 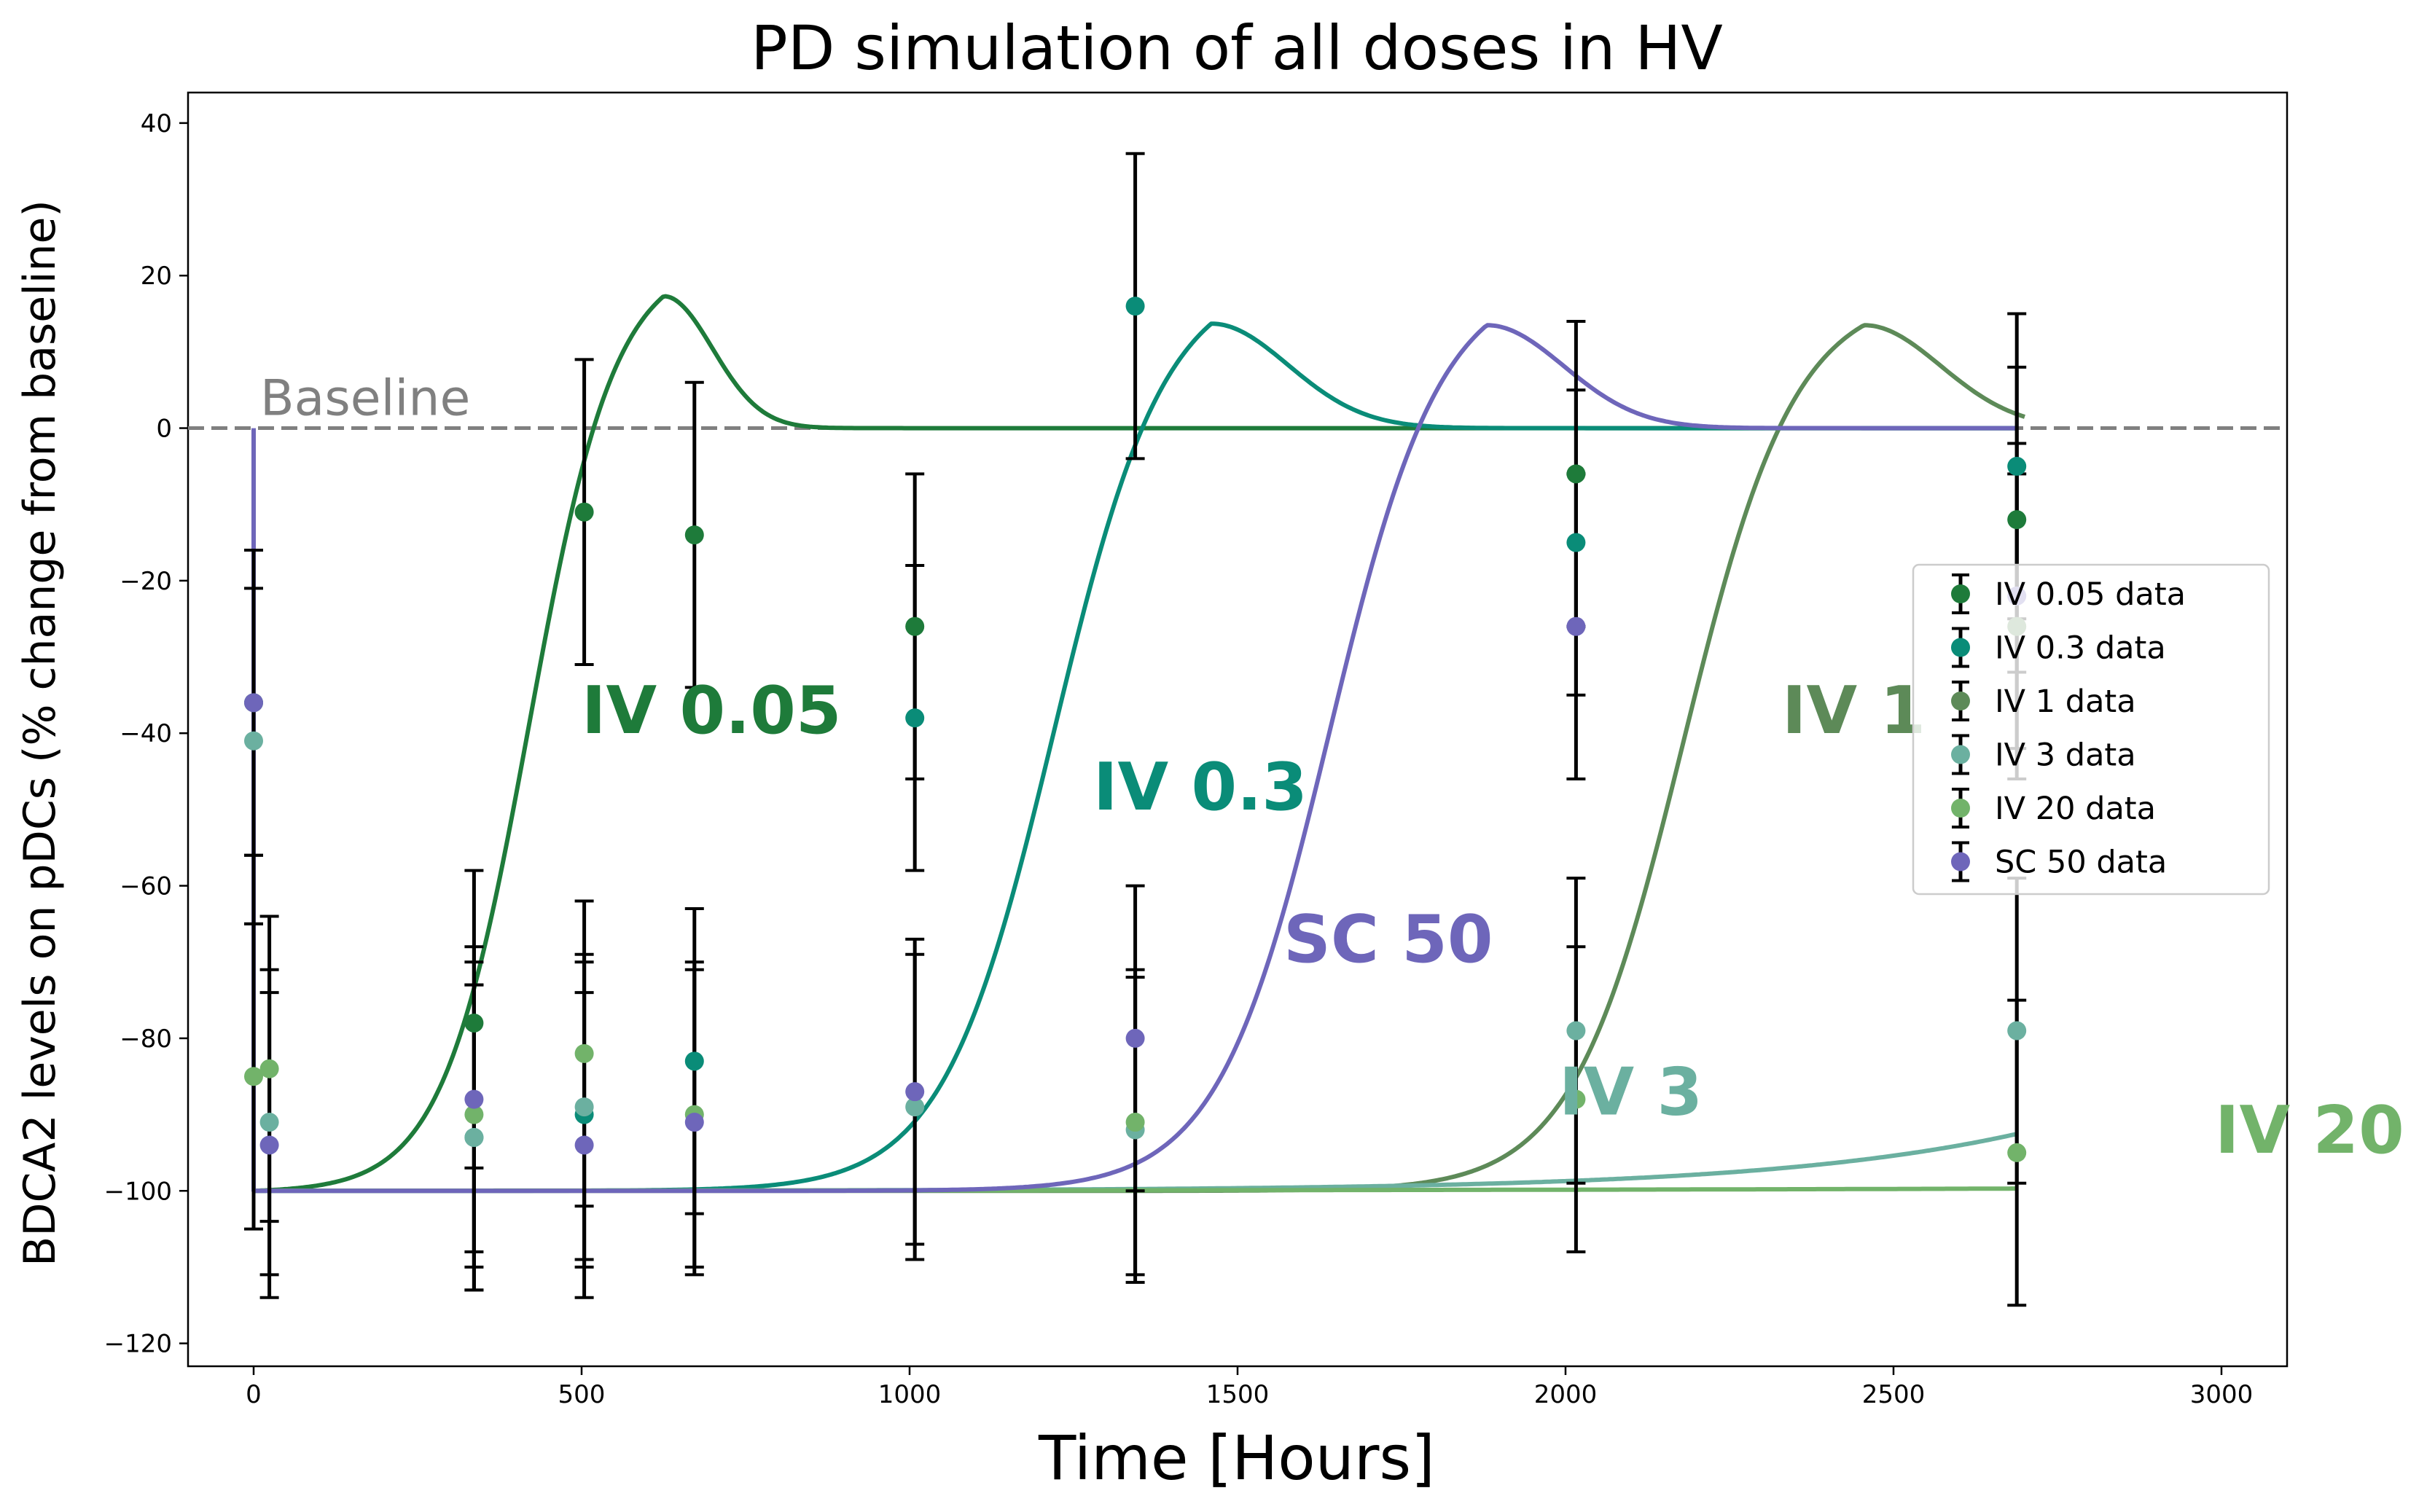 I want to click on legend-label-iv-20: IV 20 data, so click(x=2075, y=809).